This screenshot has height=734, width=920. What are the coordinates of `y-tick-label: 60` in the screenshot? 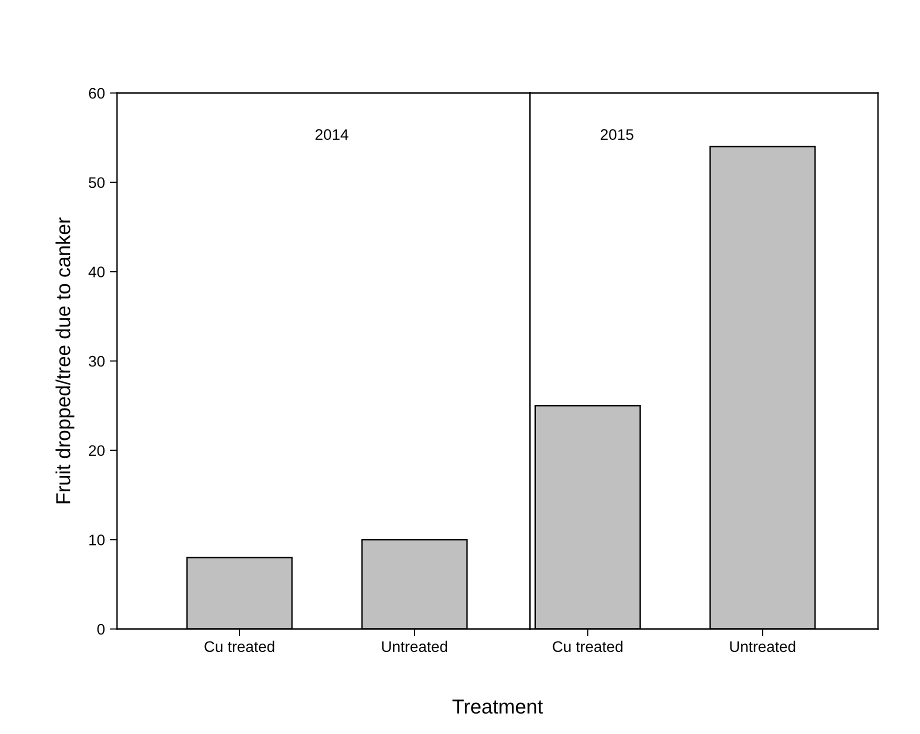 It's located at (96, 93).